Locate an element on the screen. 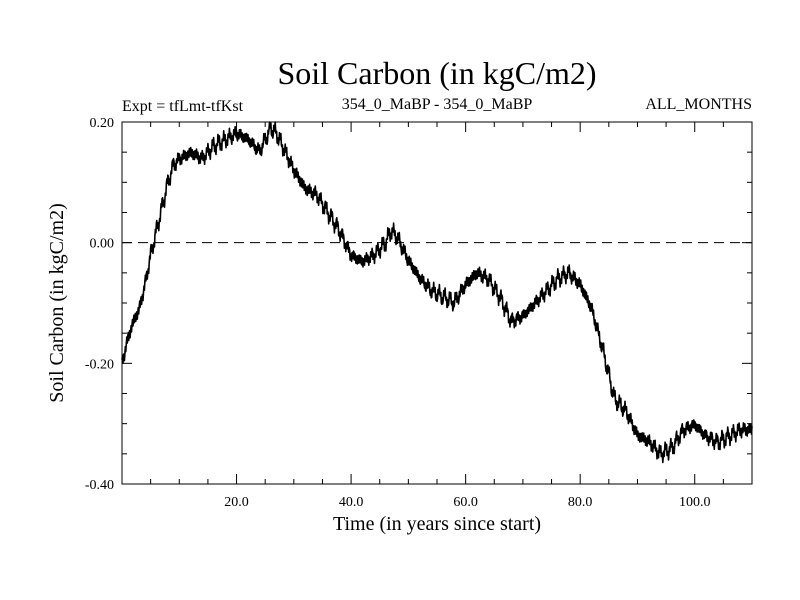 The image size is (800, 600). y-tick-label: 0.00 is located at coordinates (102, 244).